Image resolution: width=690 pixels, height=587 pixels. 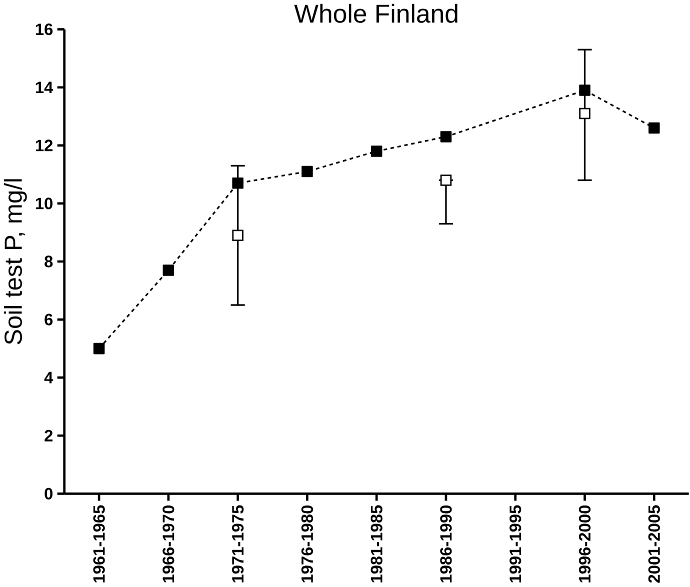 What do you see at coordinates (48, 320) in the screenshot?
I see `y-tick-label: 6` at bounding box center [48, 320].